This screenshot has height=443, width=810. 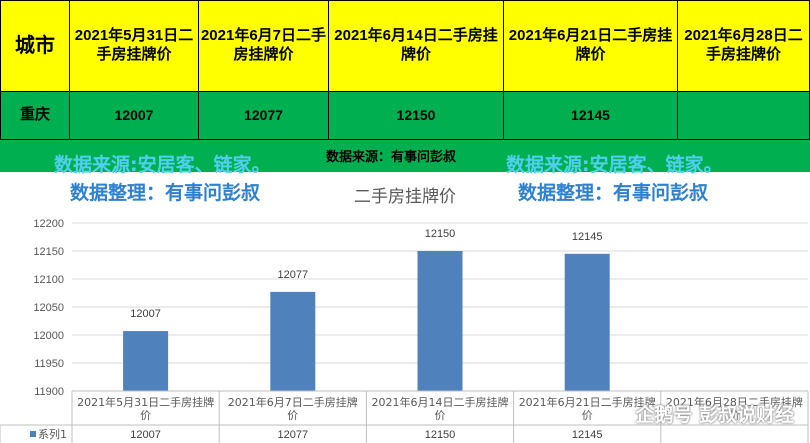 I want to click on header-date-3: 2021年6月14日二手房挂牌价, so click(x=416, y=46).